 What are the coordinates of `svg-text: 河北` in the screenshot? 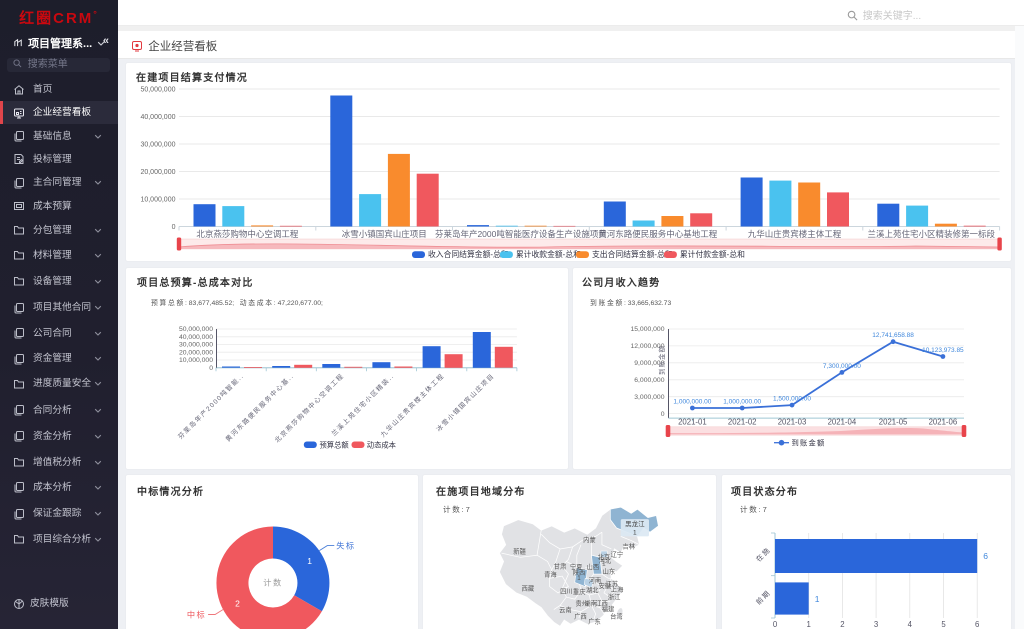 It's located at (605, 560).